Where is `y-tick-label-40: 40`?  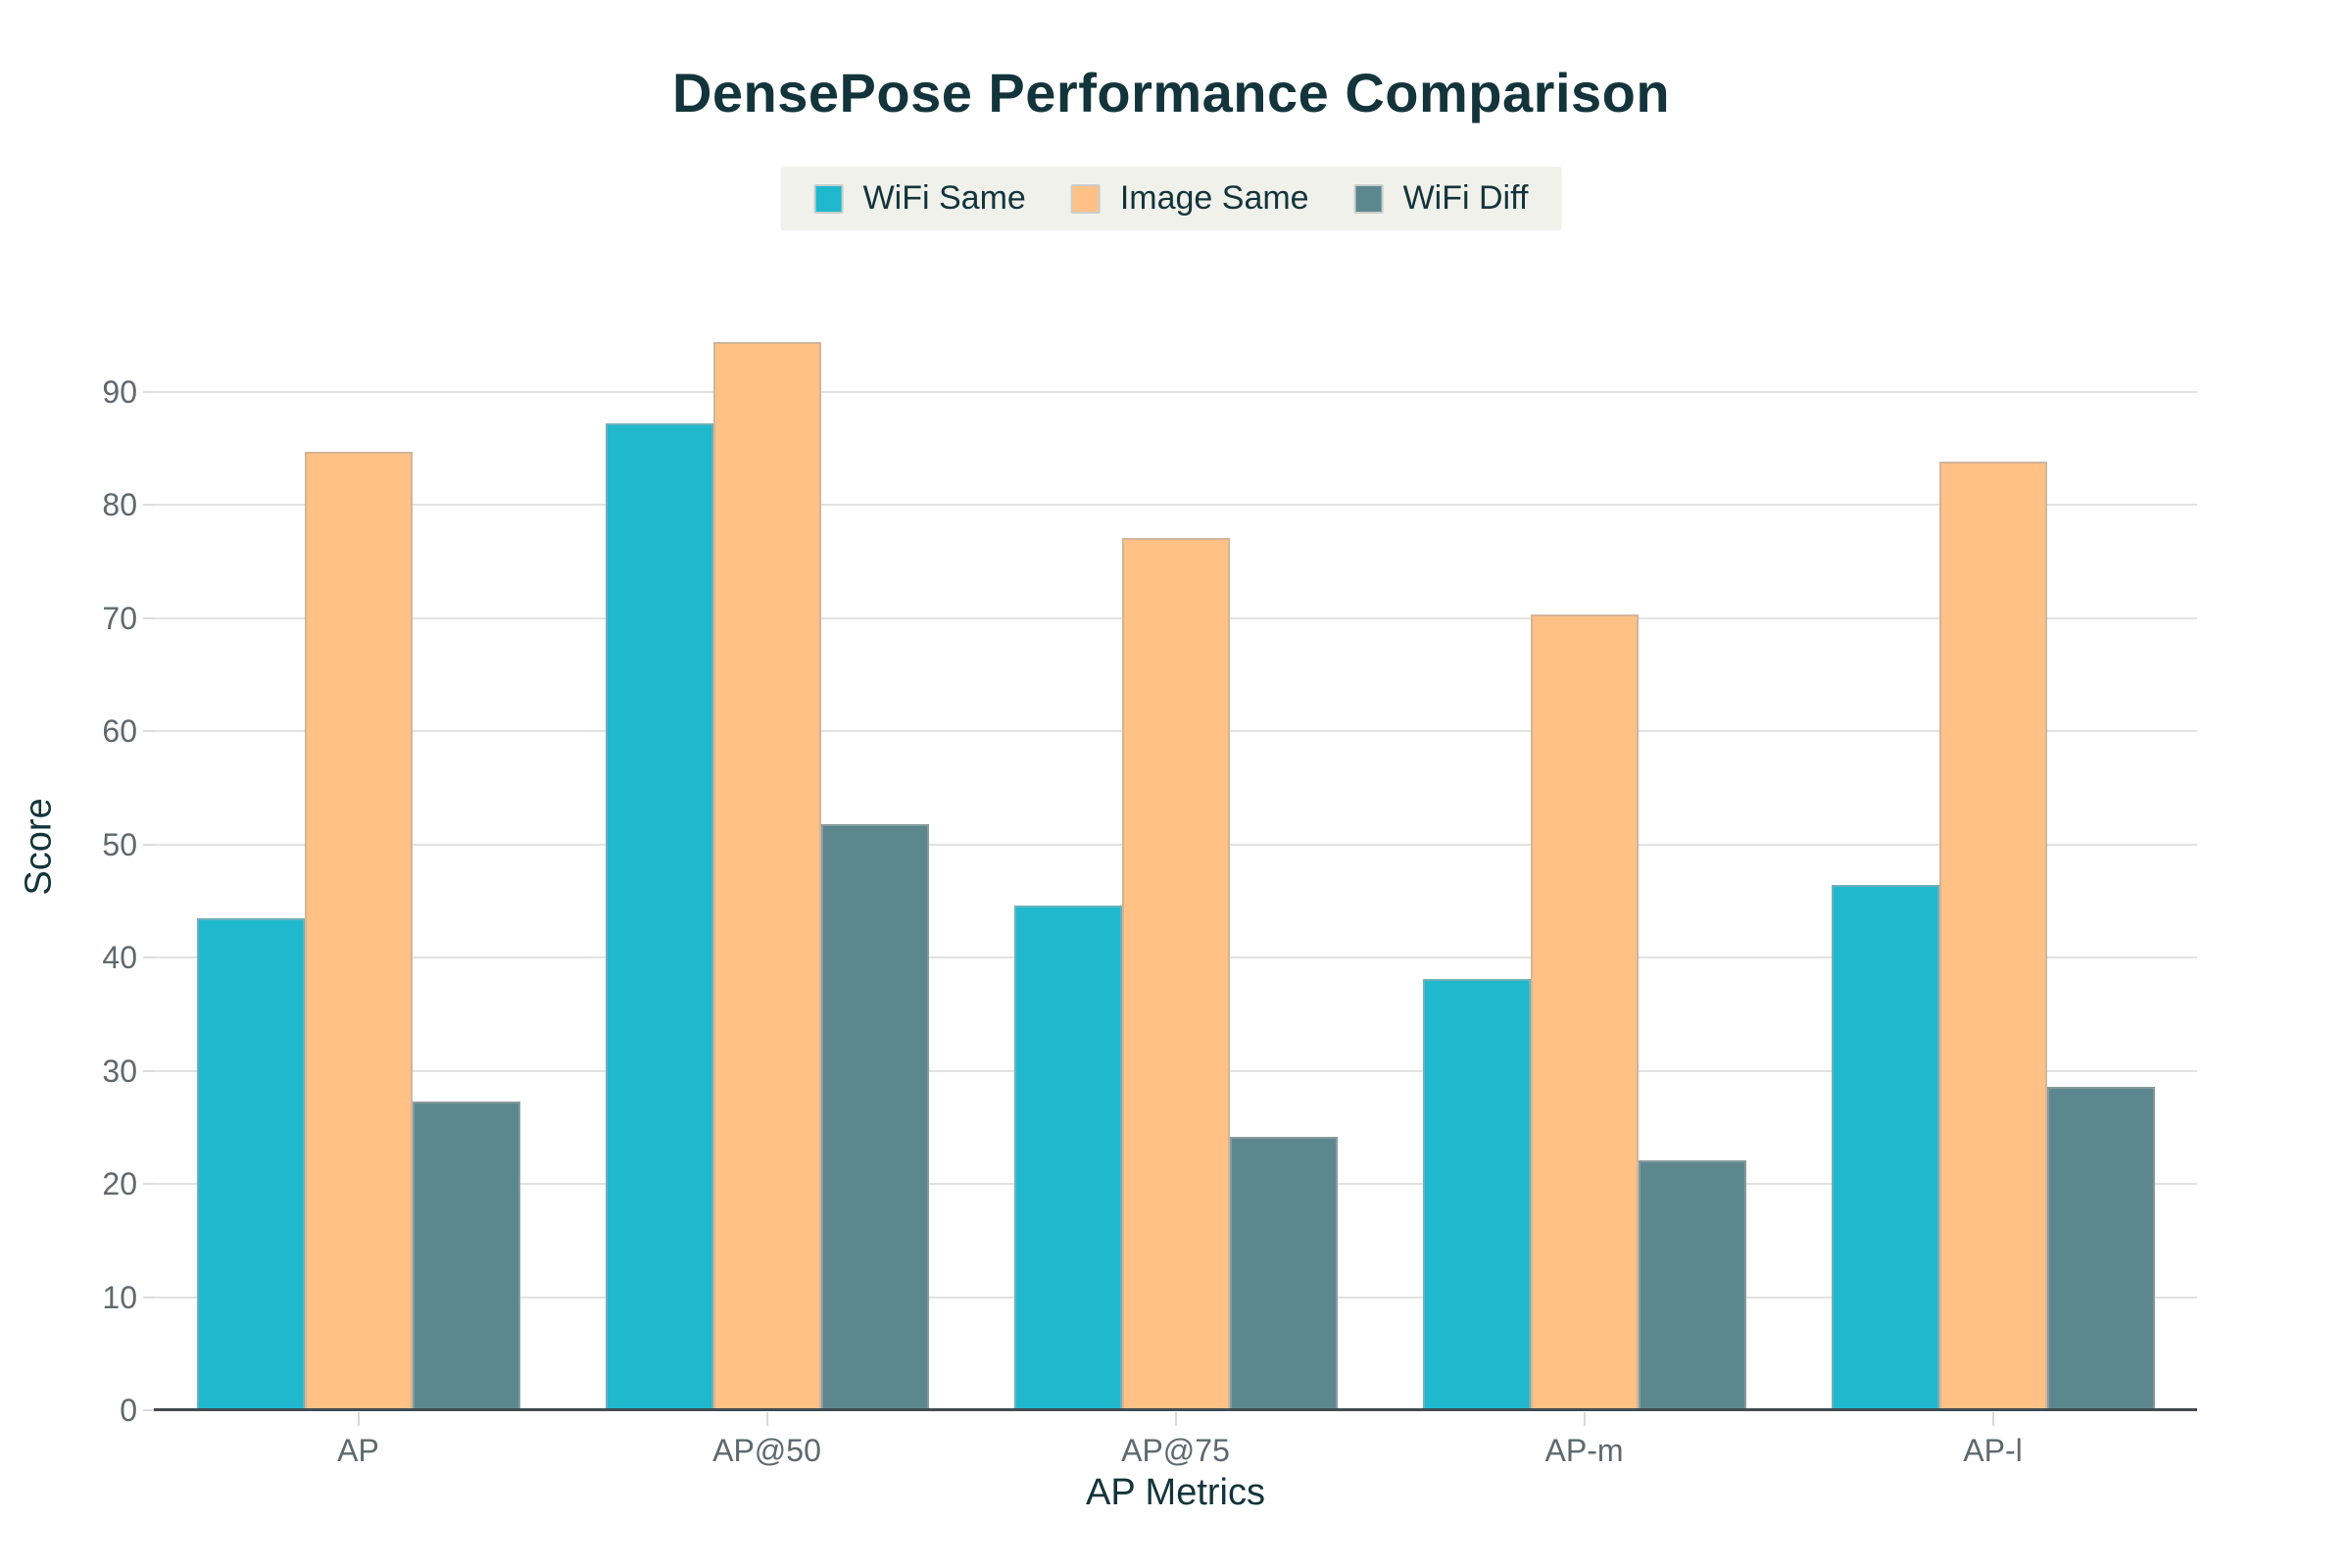 y-tick-label-40: 40 is located at coordinates (119, 958).